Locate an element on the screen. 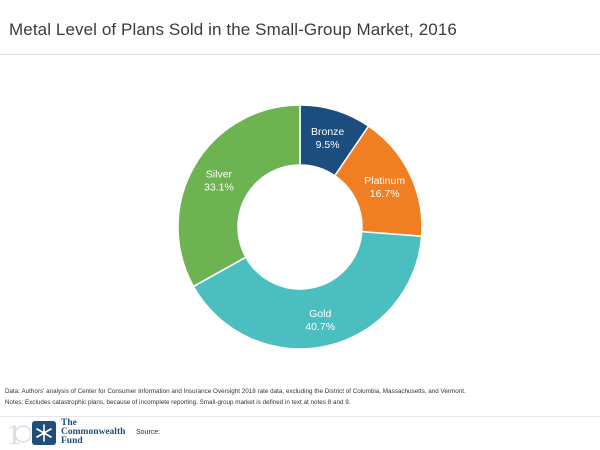 The width and height of the screenshot is (600, 450). title-divider is located at coordinates (300, 54).